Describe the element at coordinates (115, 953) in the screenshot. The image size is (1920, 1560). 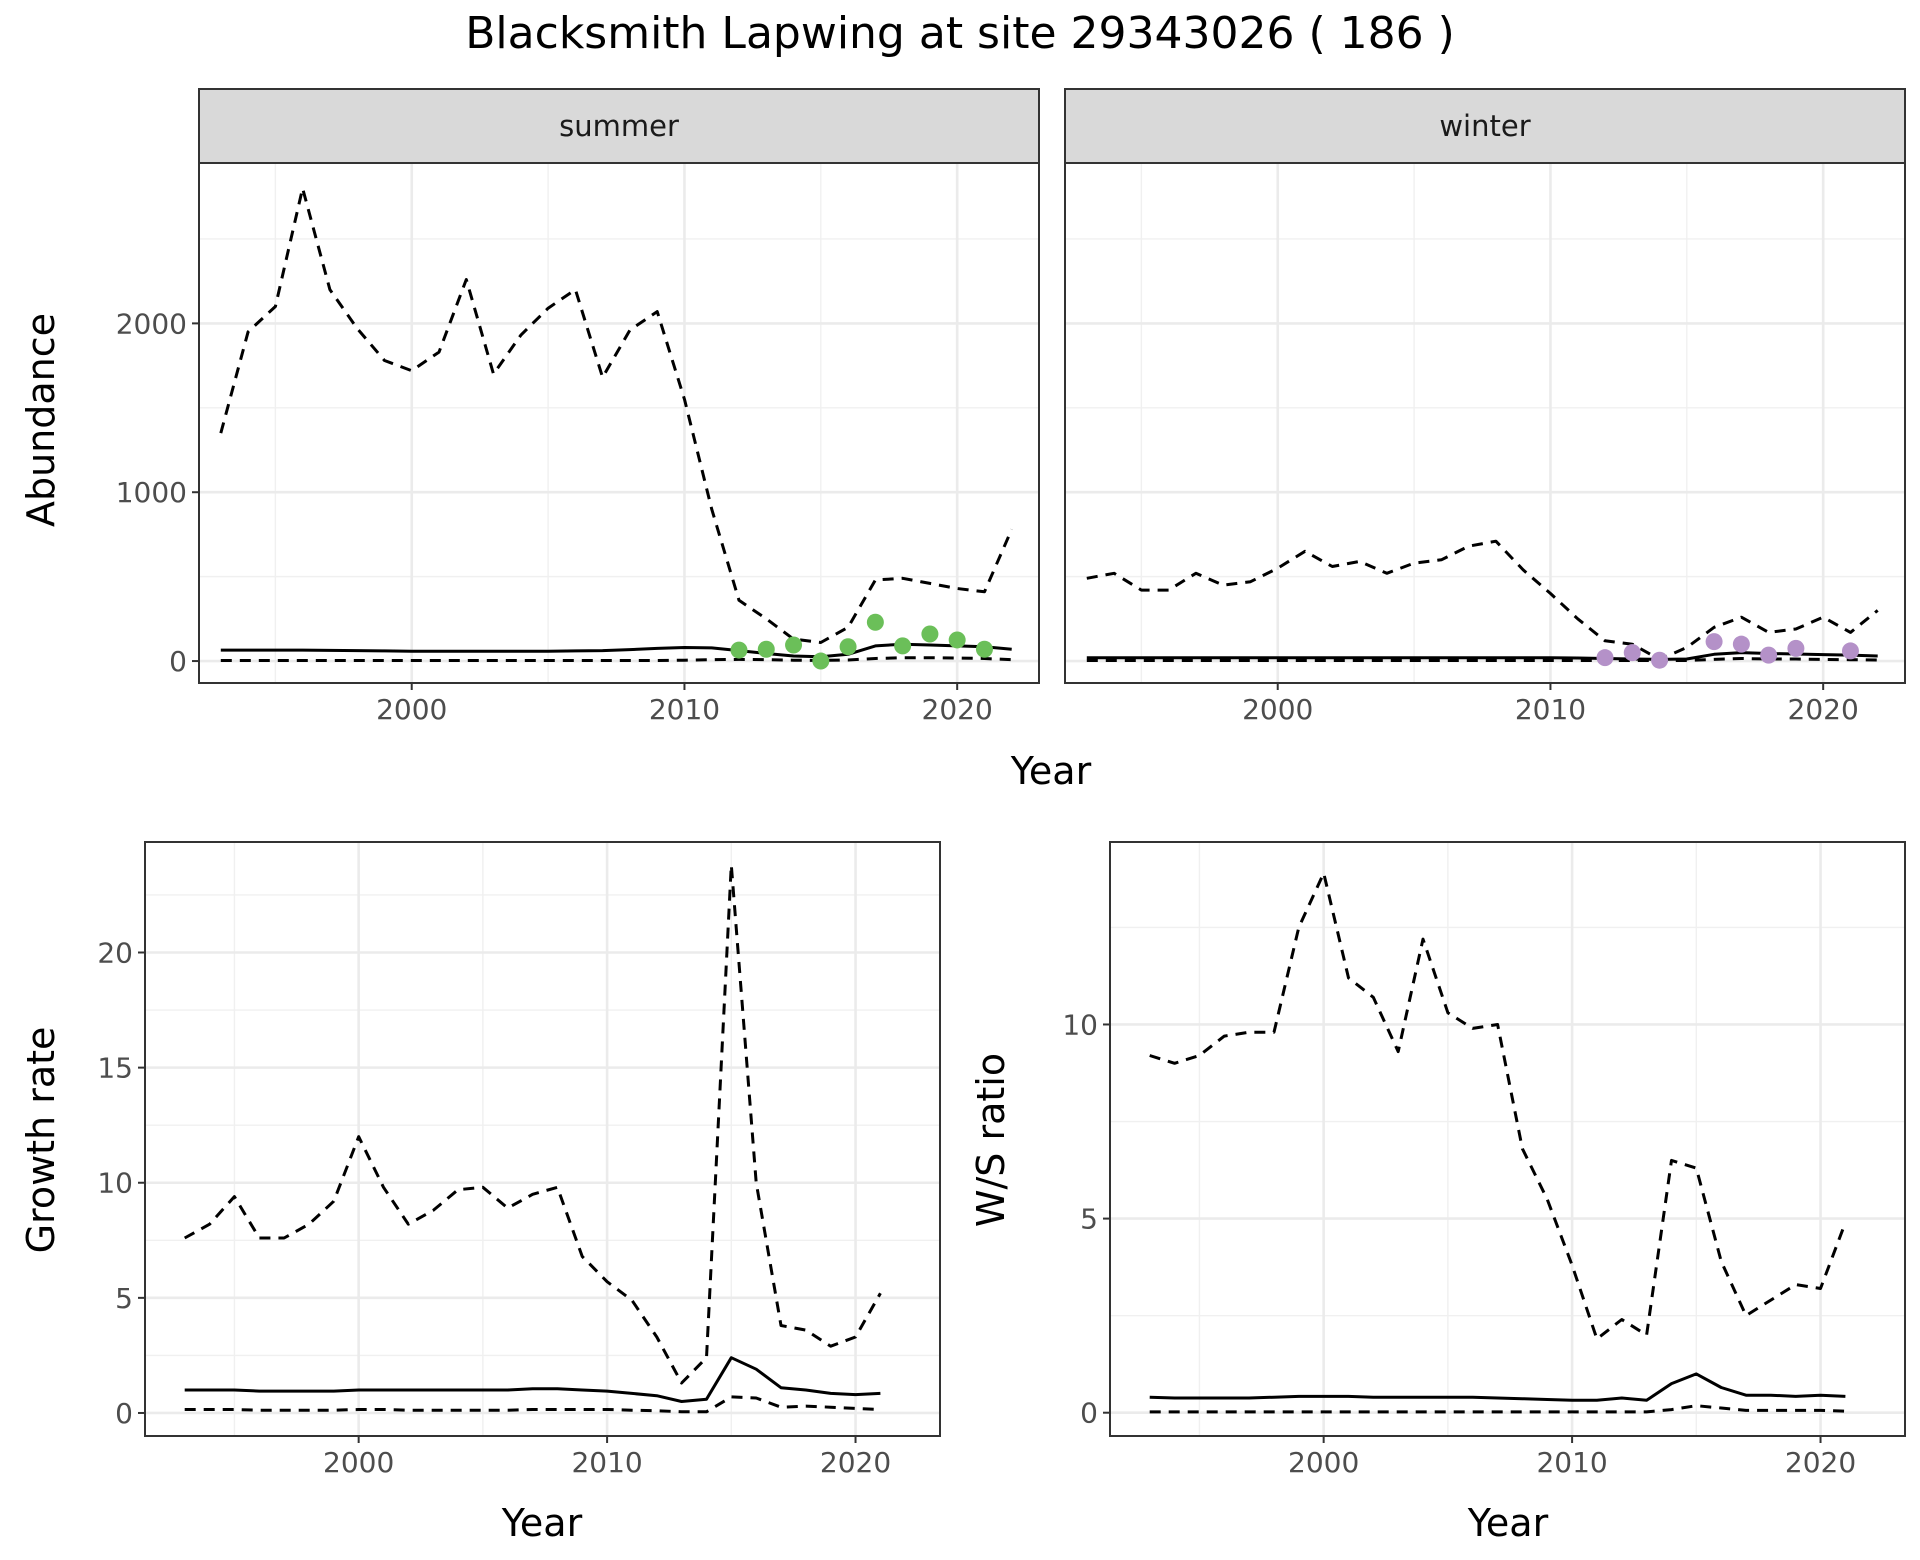
I see `y-tick-label: 20` at that location.